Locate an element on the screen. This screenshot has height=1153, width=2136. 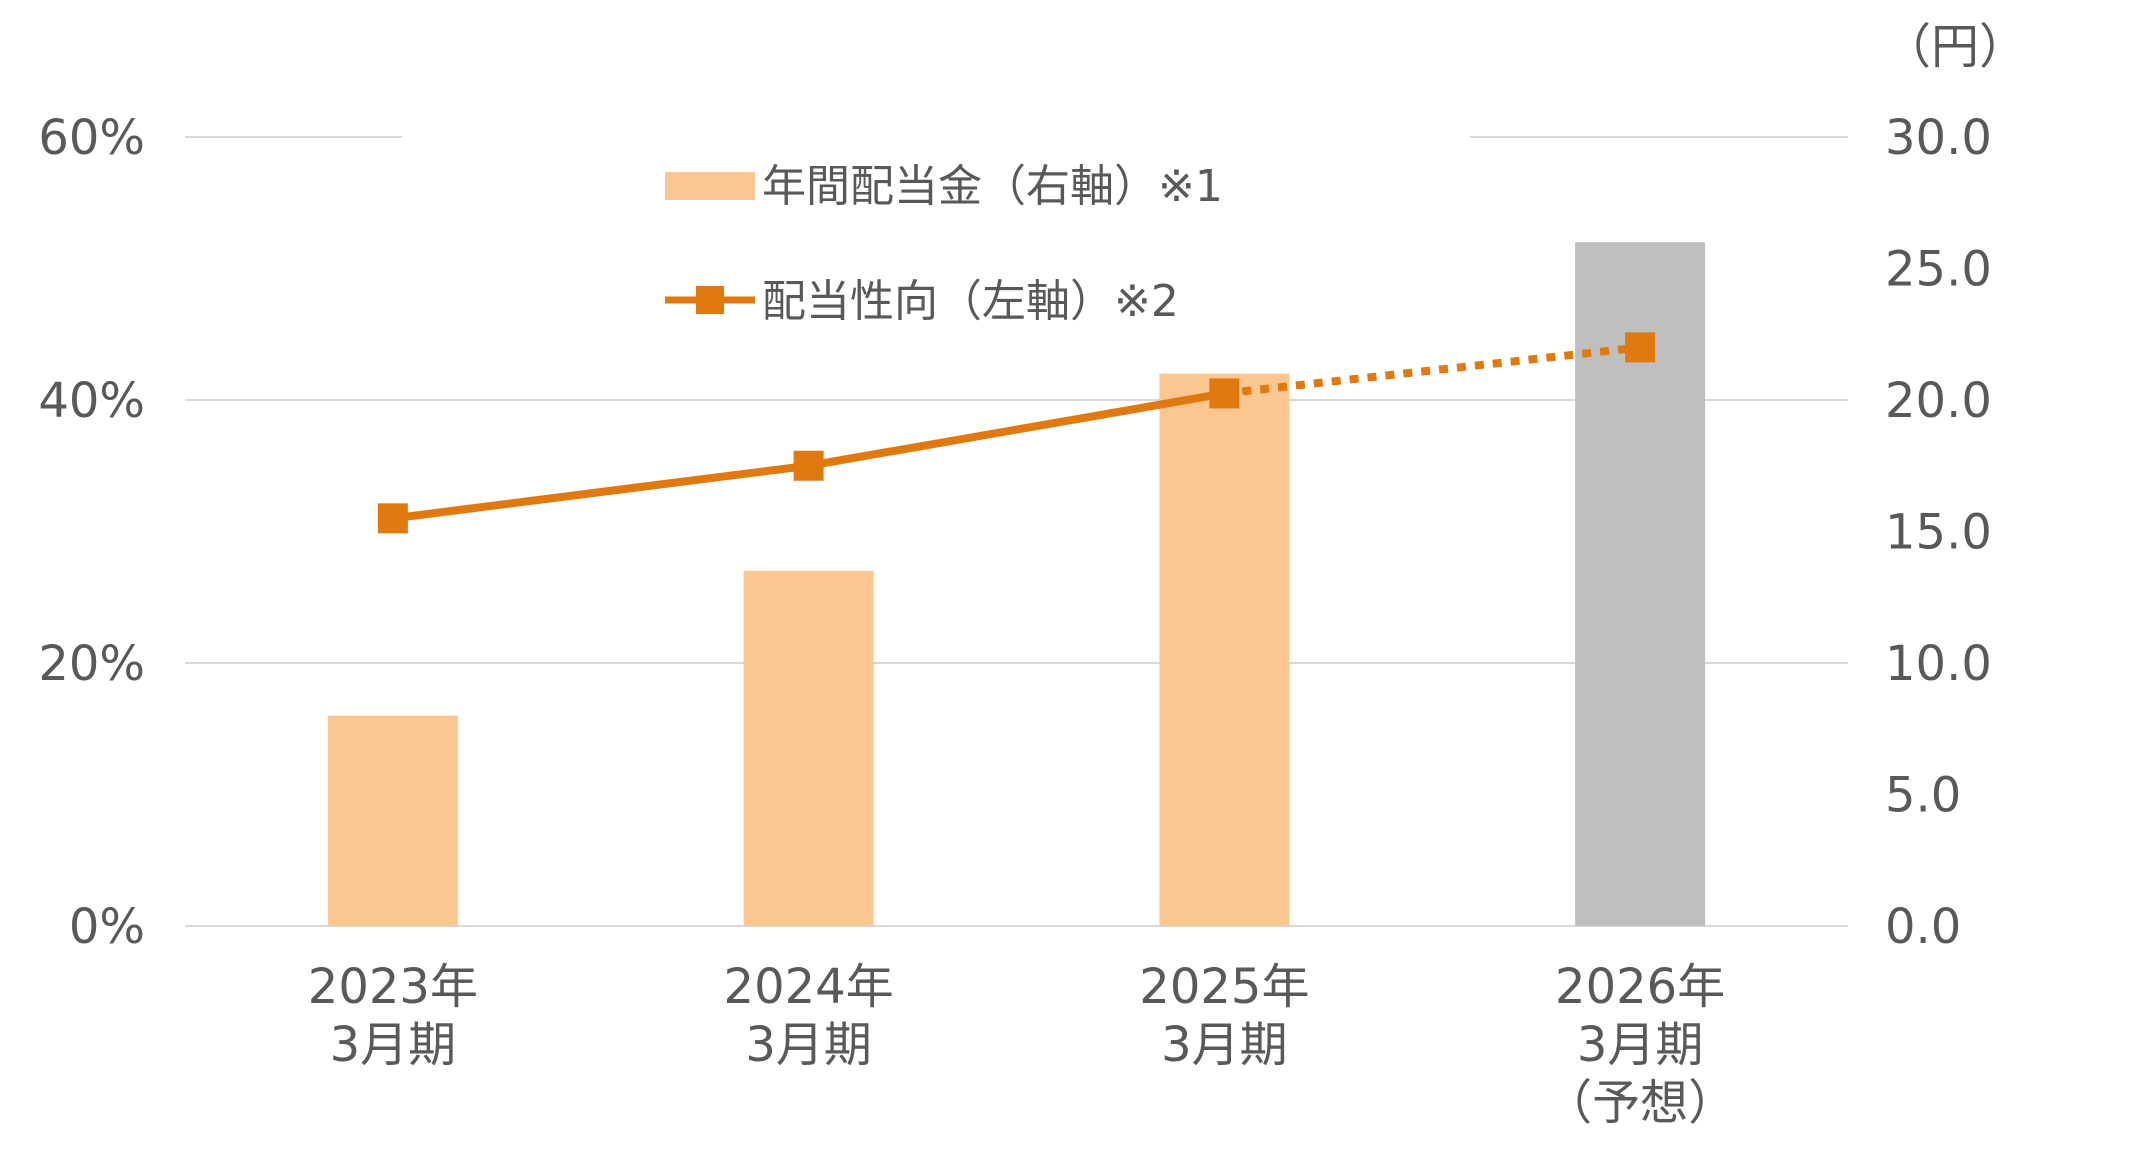
legend: 年間配当金（右軸）※1 配当性向（左軸）※2 is located at coordinates (944, 244).